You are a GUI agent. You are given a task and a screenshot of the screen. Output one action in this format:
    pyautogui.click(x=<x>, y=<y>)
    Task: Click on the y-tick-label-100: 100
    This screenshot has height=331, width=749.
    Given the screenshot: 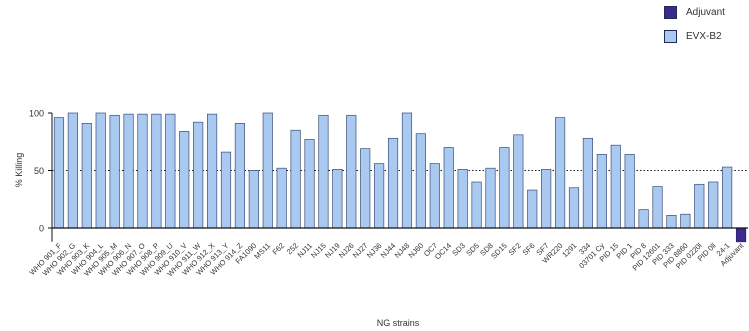 What is the action you would take?
    pyautogui.click(x=36, y=114)
    